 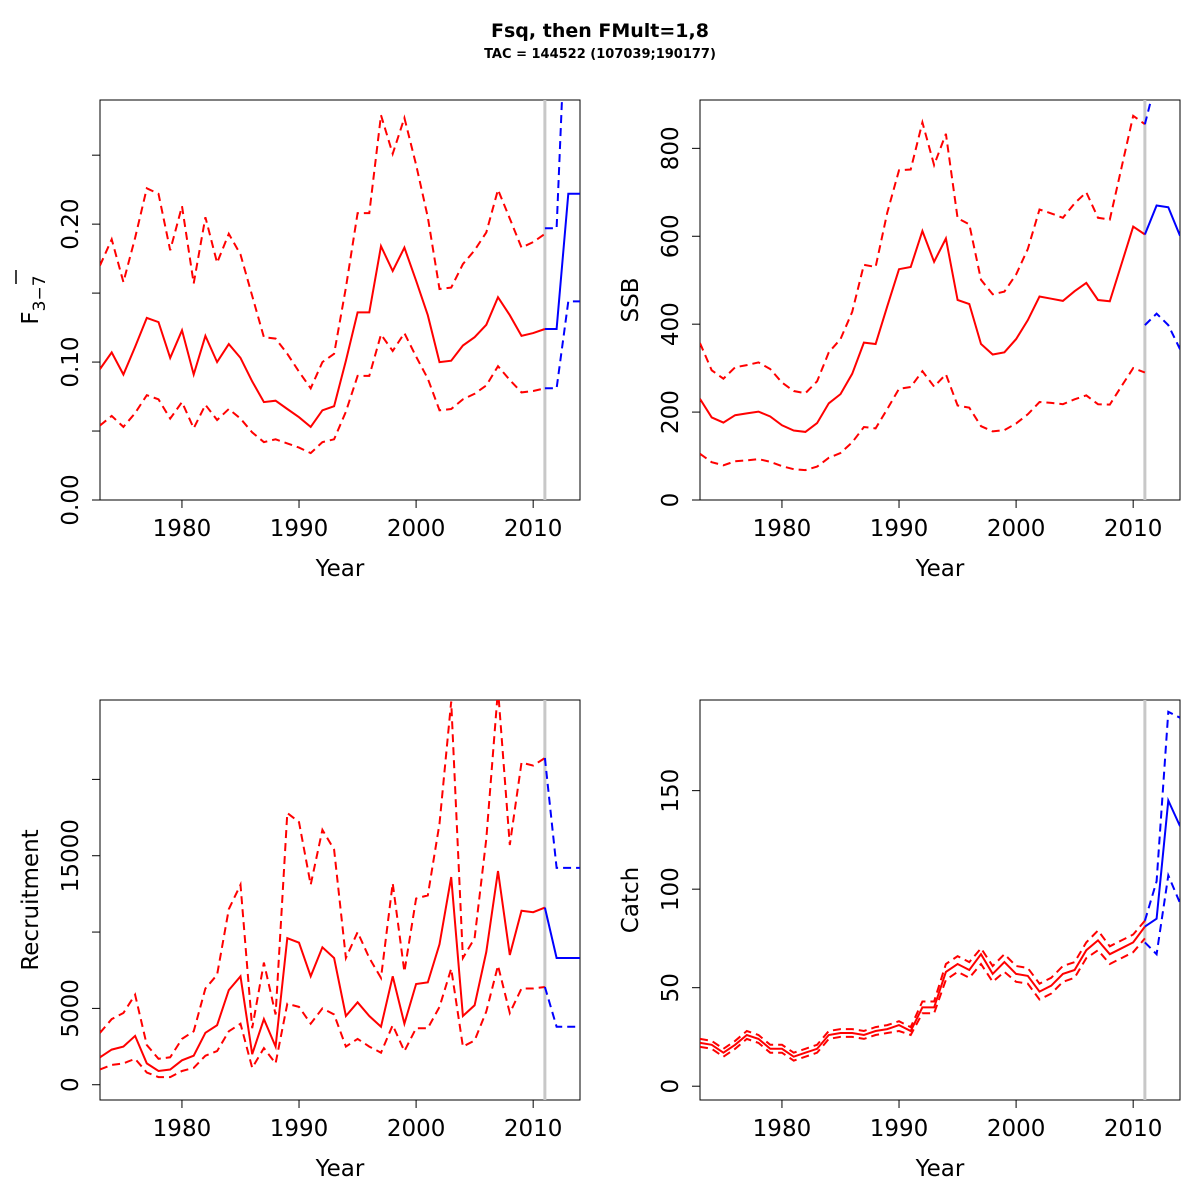 I want to click on y-tick-label: 0.10, so click(x=71, y=361).